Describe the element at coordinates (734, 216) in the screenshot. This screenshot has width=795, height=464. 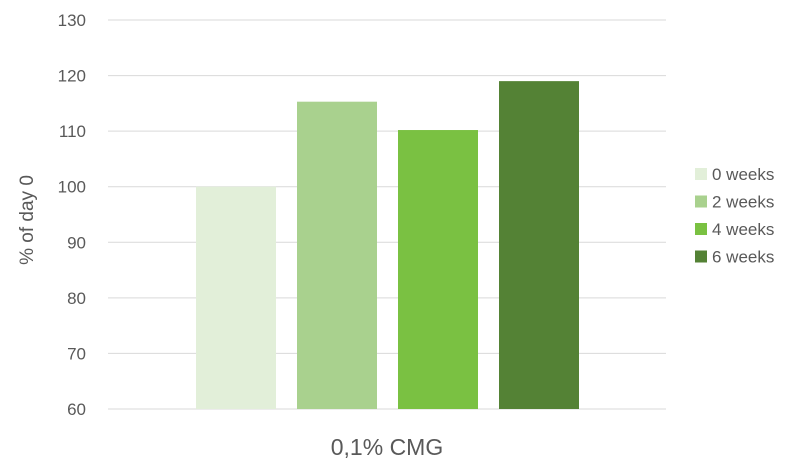
I see `legend: 0 weeks 2 weeks 4 weeks 6 weeks` at that location.